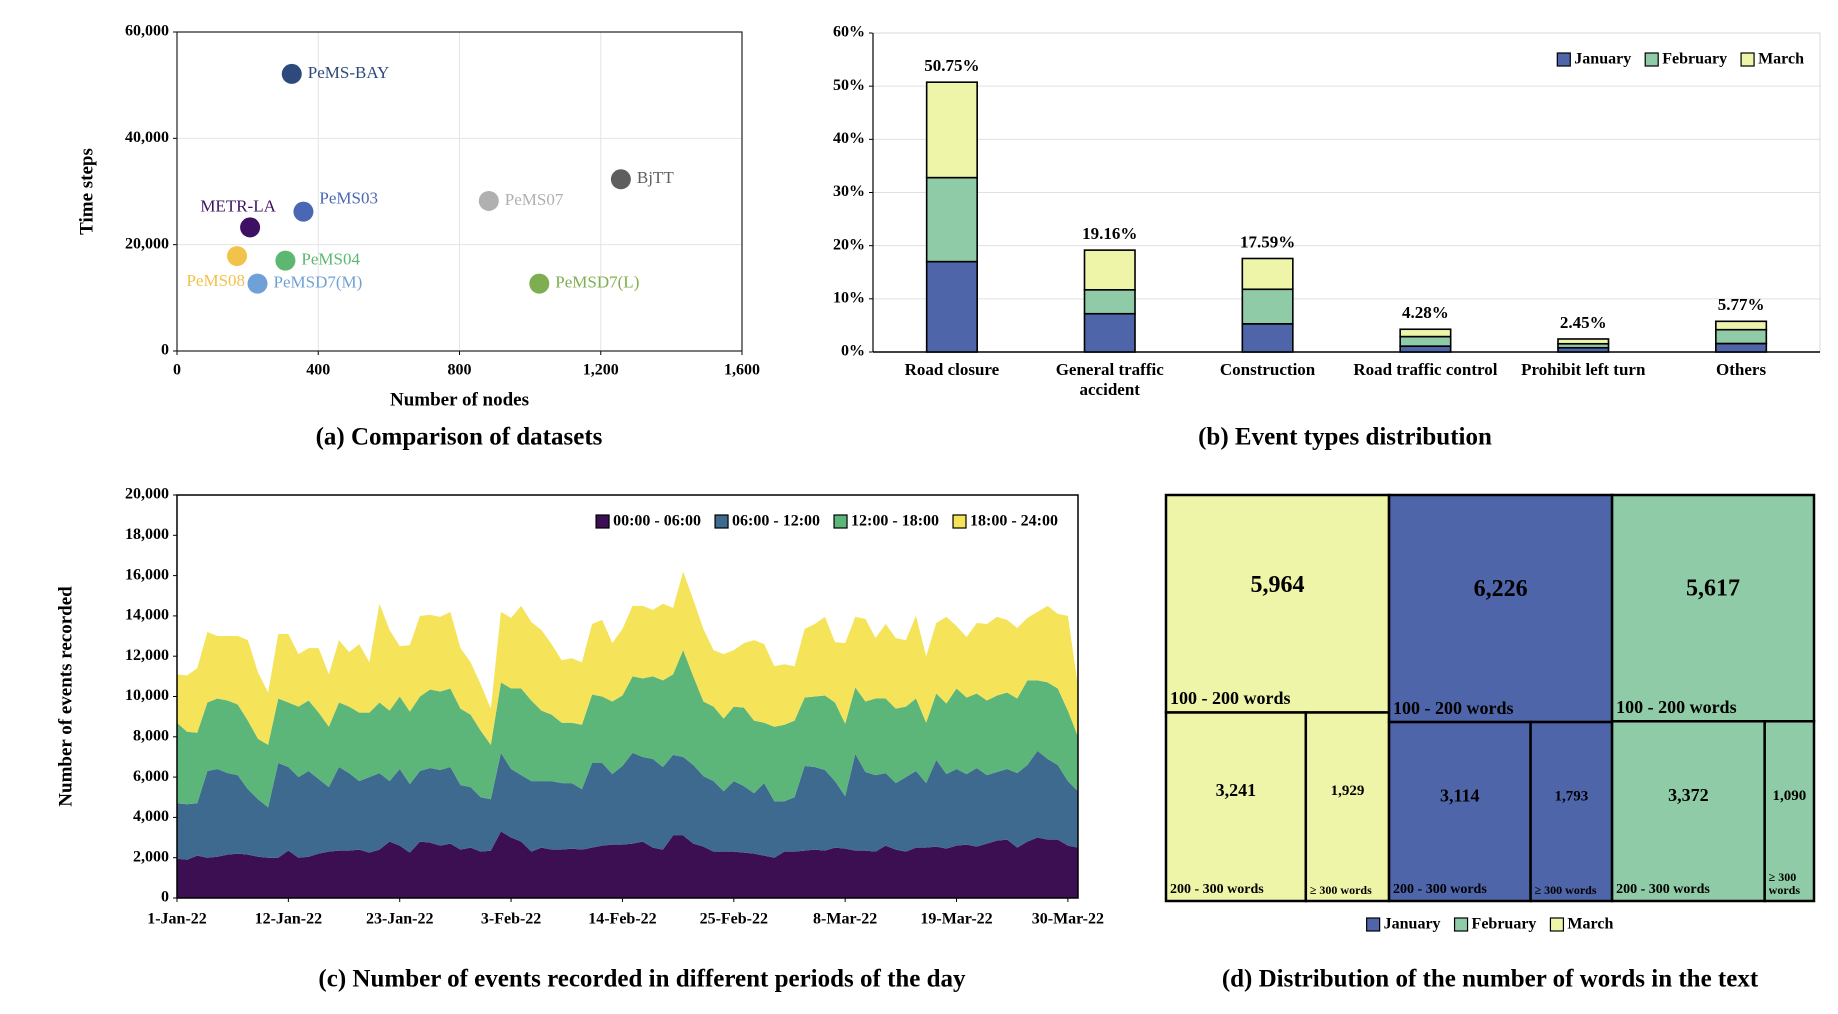  What do you see at coordinates (1741, 304) in the screenshot?
I see `total-label: 5.77%` at bounding box center [1741, 304].